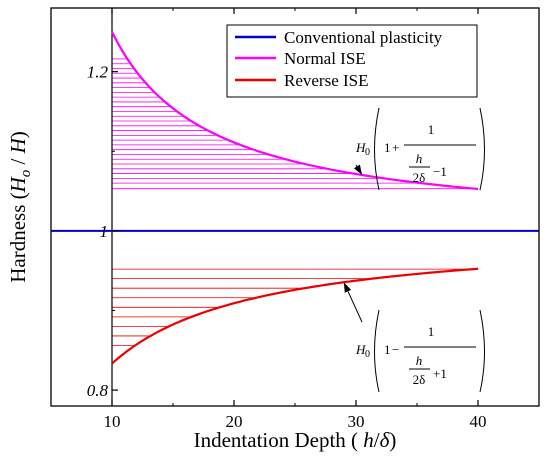 The image size is (550, 464). What do you see at coordinates (440, 373) in the screenshot?
I see `annotation-reverse-tail: +1` at bounding box center [440, 373].